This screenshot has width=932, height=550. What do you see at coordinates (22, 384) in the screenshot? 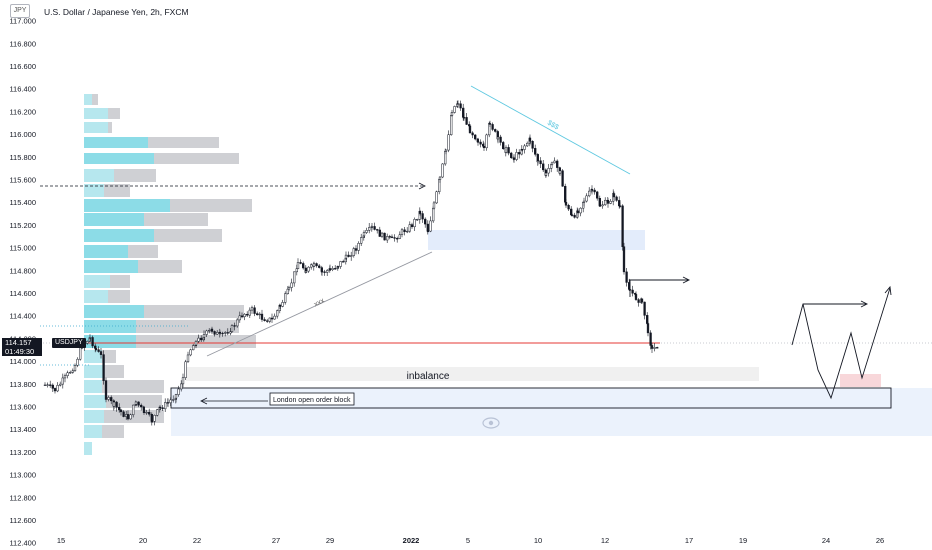
I see `price-tick-label: 113.800` at bounding box center [22, 384].